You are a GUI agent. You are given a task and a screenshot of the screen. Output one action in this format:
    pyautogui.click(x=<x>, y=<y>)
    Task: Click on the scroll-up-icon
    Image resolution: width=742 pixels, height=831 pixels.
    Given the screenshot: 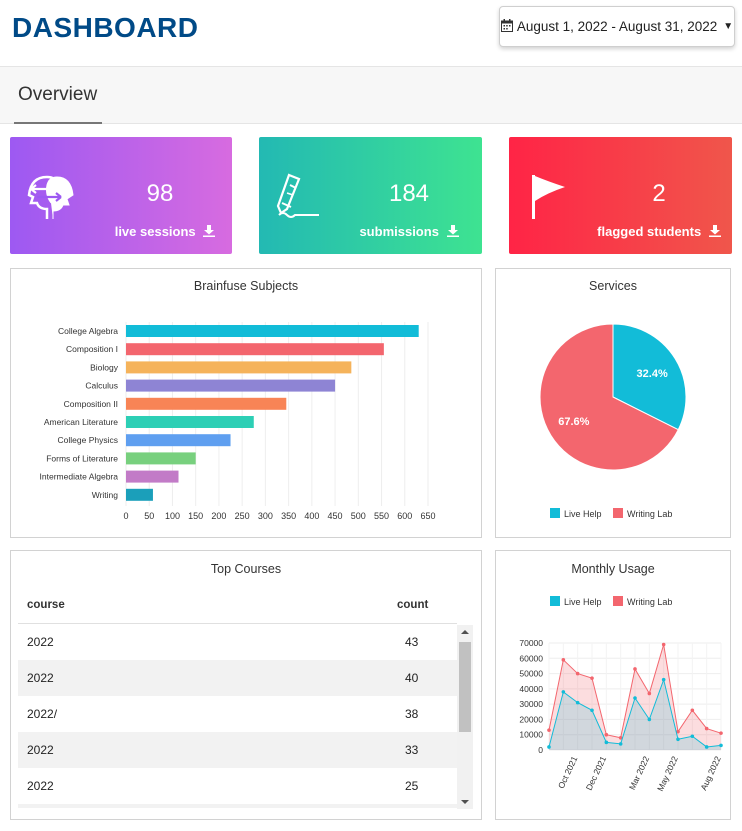 What is the action you would take?
    pyautogui.click(x=465, y=632)
    